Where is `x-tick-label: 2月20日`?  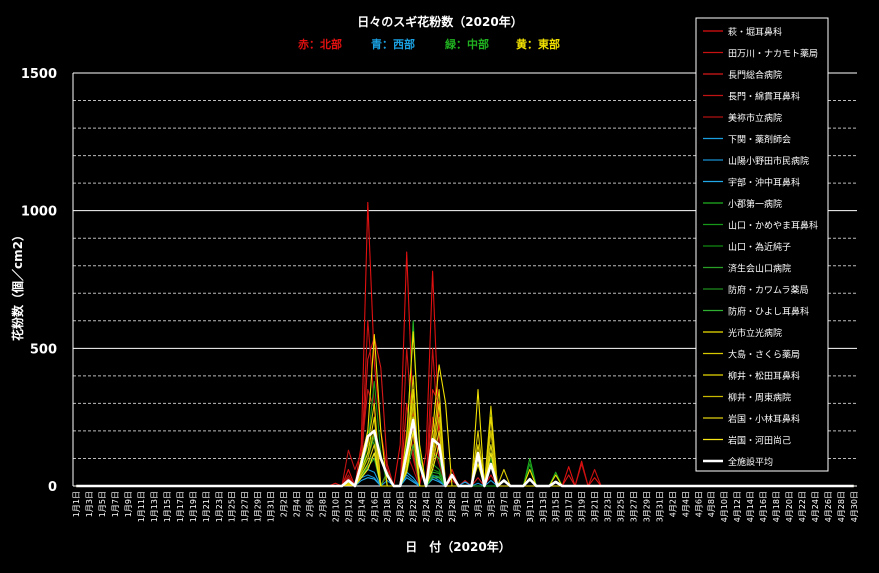 x-tick-label: 2月20日 is located at coordinates (400, 506).